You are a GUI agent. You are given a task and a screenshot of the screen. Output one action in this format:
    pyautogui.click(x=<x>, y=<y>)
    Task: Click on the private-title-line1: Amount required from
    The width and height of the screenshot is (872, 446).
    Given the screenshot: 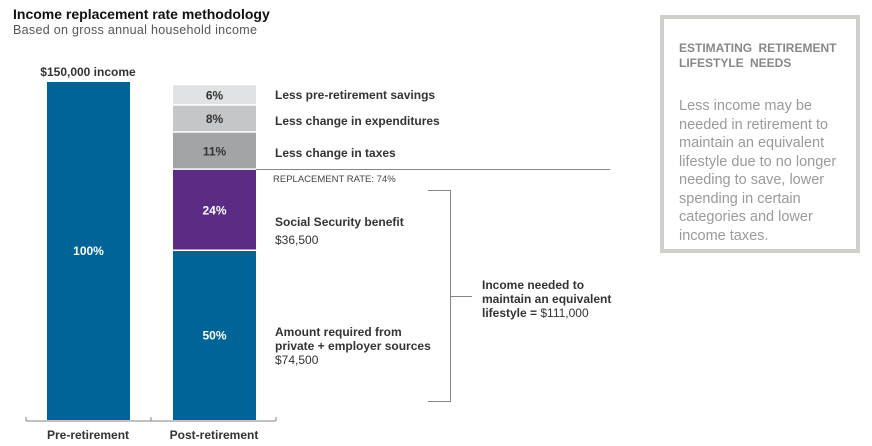 What is the action you would take?
    pyautogui.click(x=338, y=332)
    